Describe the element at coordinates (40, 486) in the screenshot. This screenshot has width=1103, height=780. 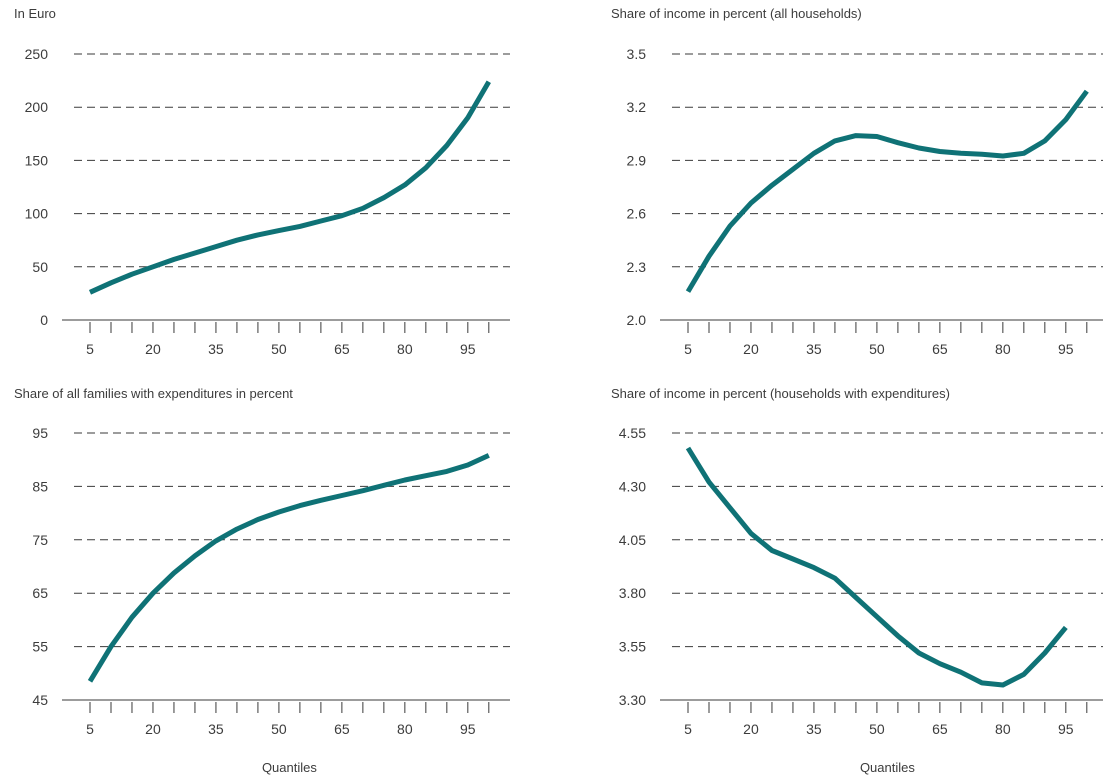
I see `y-tick-label: 85` at that location.